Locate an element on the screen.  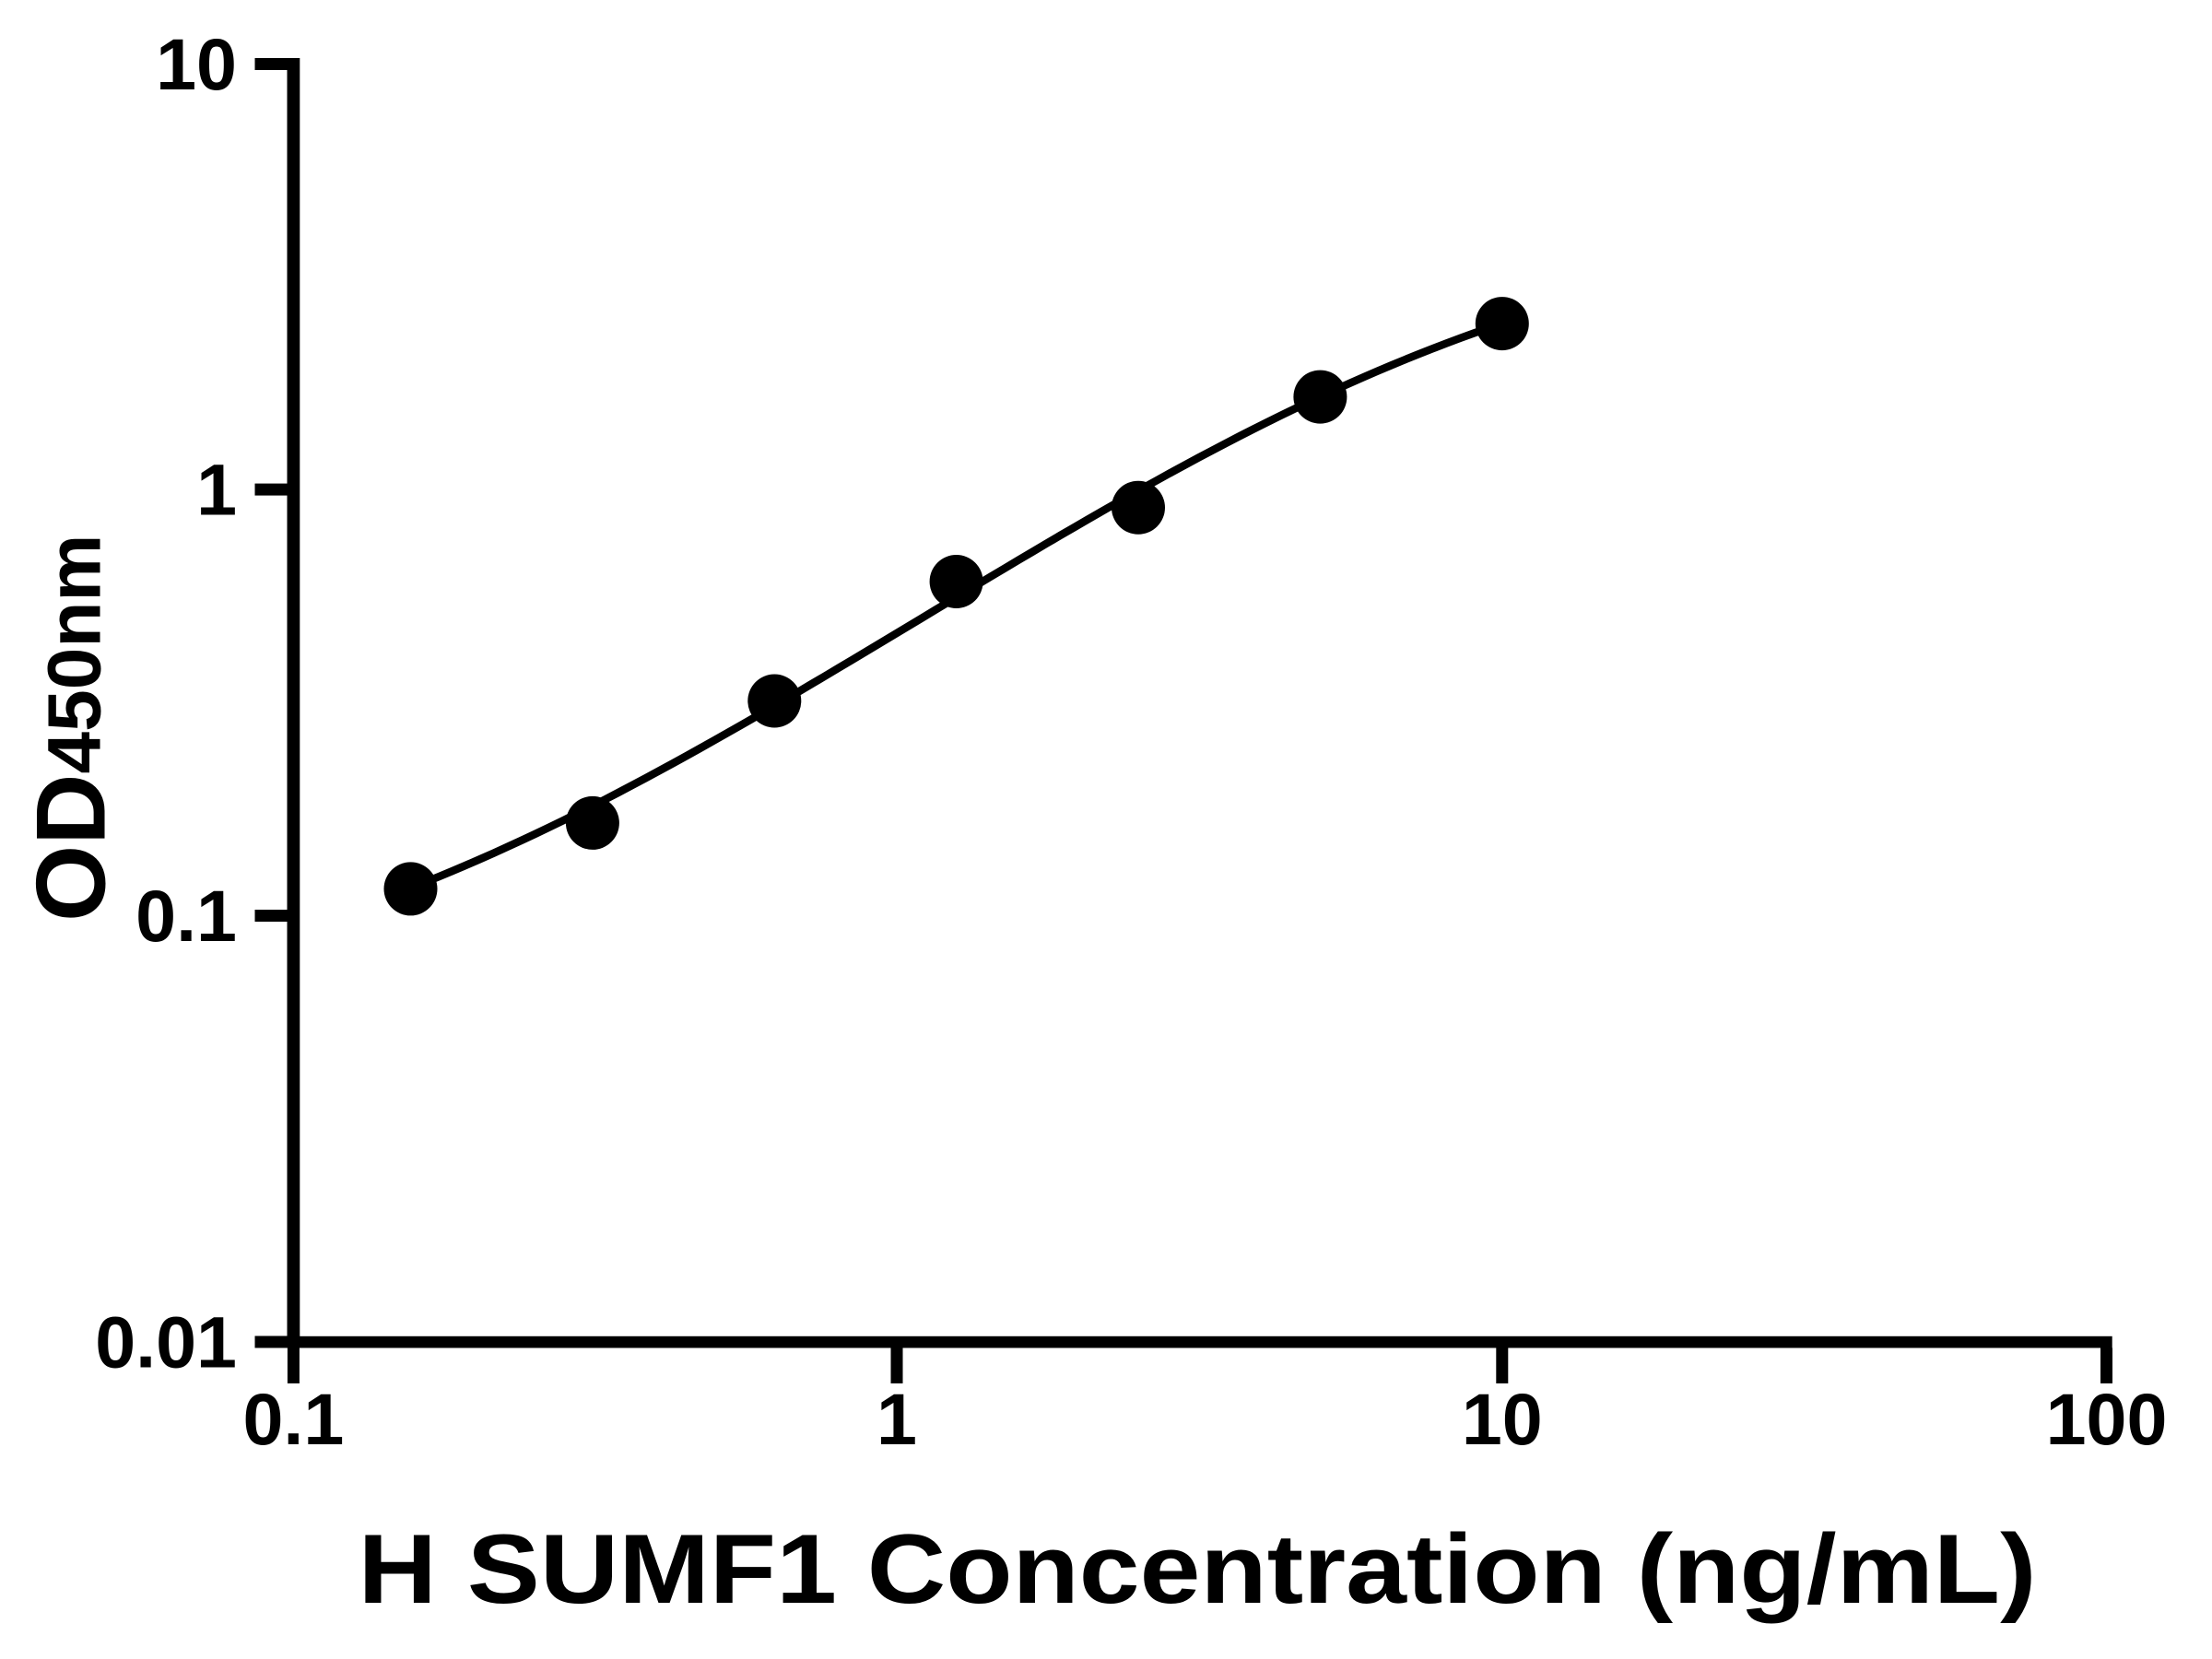
svg-text: H SUMF1 Concentration (ng/mL) is located at coordinates (1198, 1568).